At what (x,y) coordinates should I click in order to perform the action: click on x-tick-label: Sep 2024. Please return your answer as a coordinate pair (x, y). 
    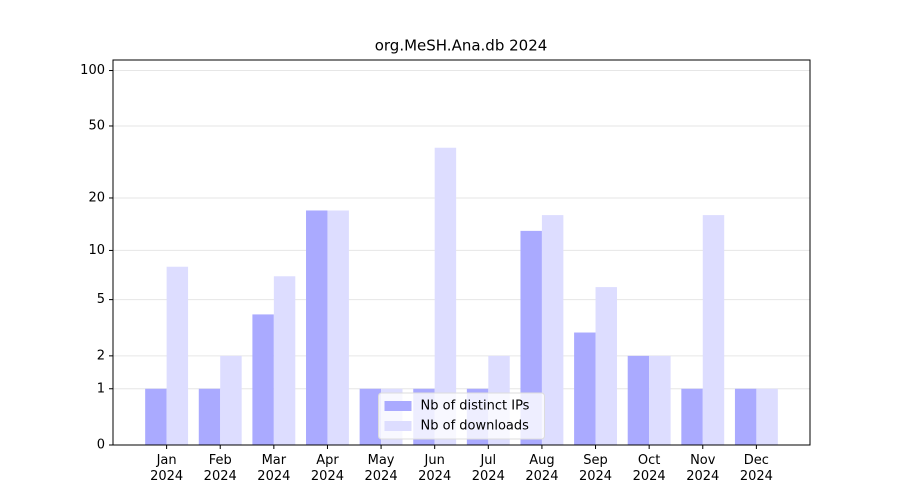
    Looking at the image, I should click on (595, 468).